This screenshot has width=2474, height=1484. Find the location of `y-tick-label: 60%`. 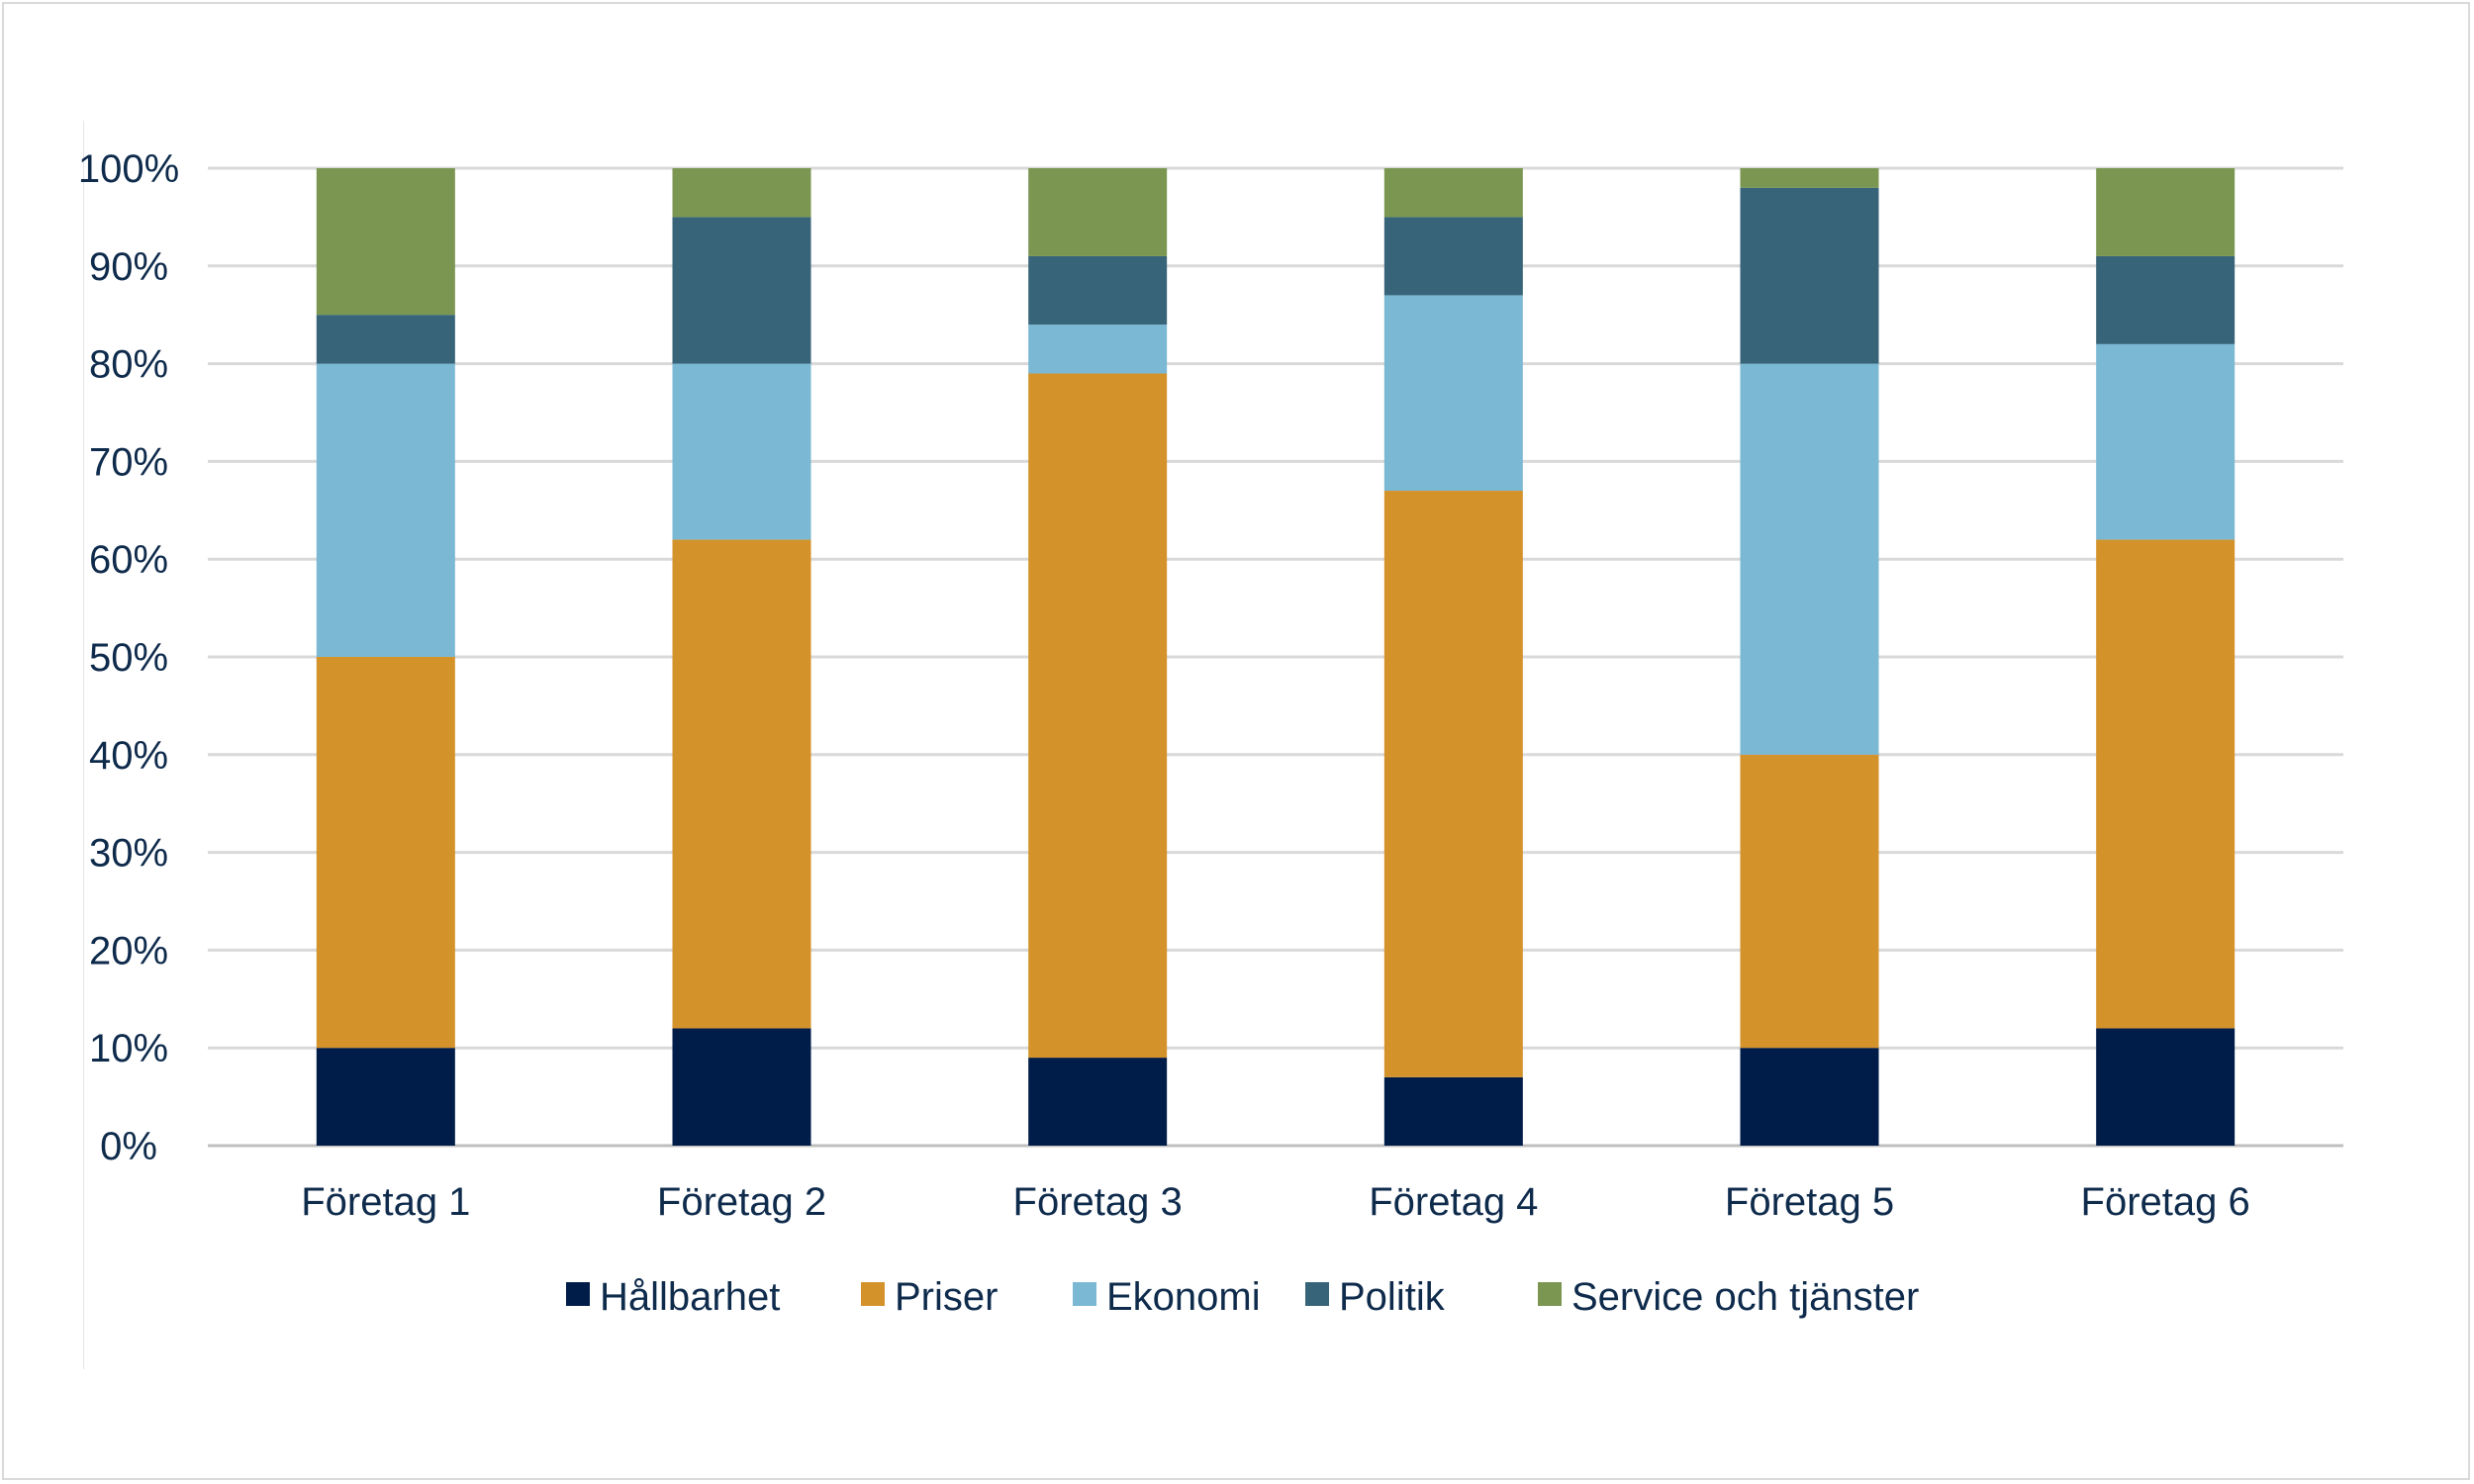

y-tick-label: 60% is located at coordinates (129, 560).